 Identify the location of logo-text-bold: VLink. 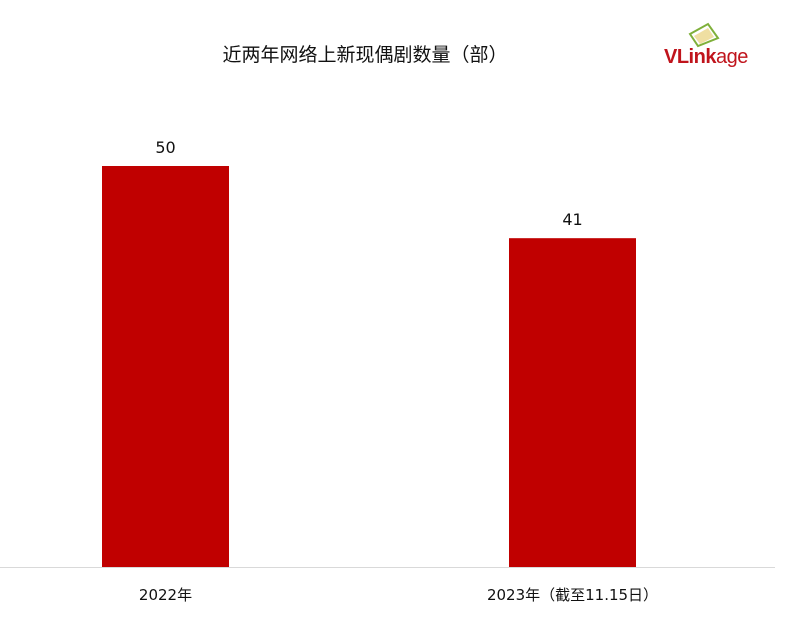
(690, 57).